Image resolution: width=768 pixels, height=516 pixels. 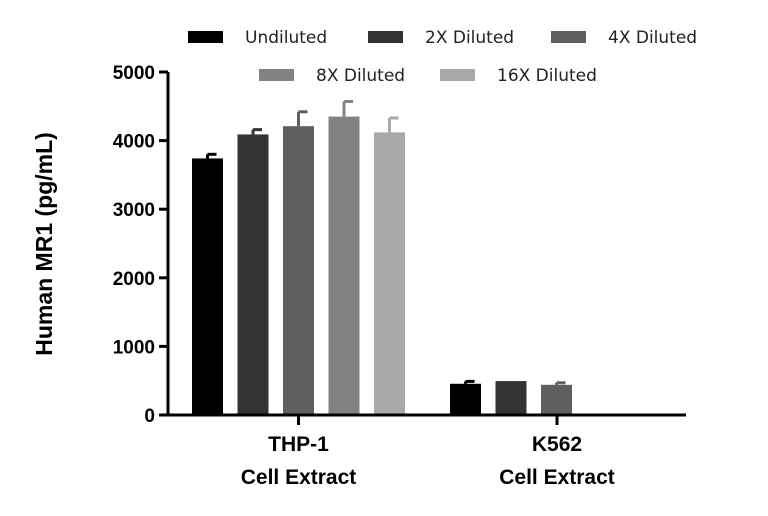 I want to click on y-axis-title: Human MR1 (pg/mL), so click(x=44, y=244).